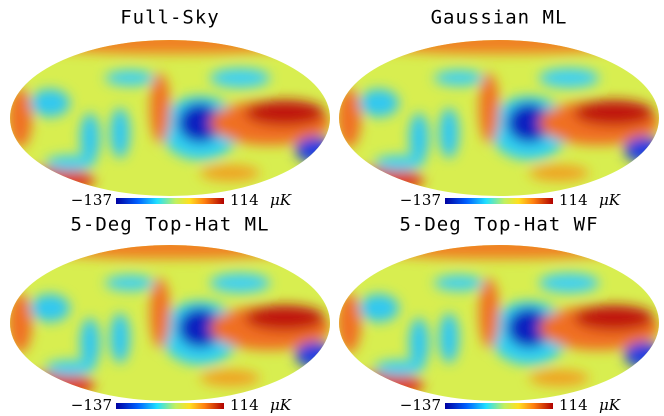  What do you see at coordinates (169, 225) in the screenshot?
I see `panel-title: 5-Deg Top-Hat ML` at bounding box center [169, 225].